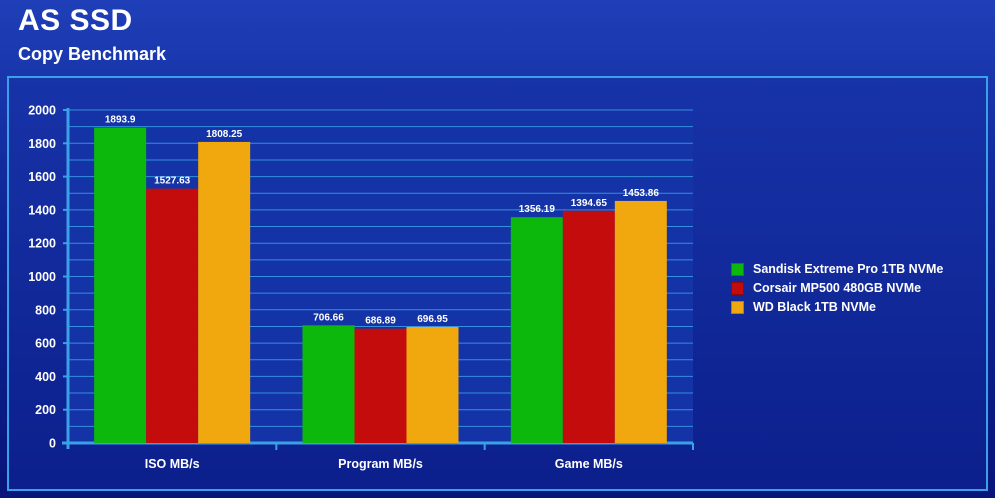 The width and height of the screenshot is (995, 498). I want to click on y-tick-label: 1600, so click(42, 177).